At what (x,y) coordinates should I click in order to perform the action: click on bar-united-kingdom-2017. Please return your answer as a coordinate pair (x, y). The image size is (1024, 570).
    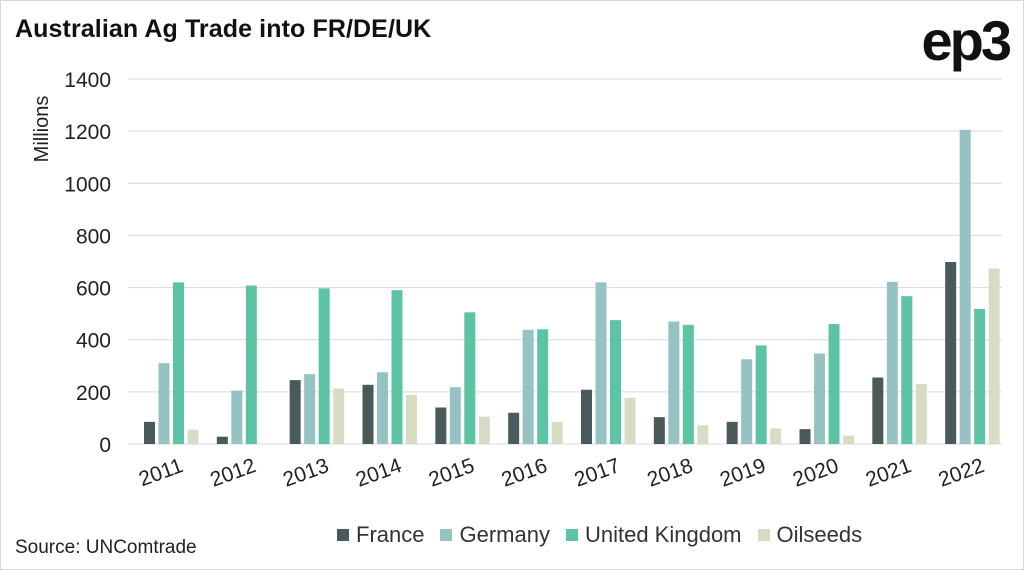
    Looking at the image, I should click on (615, 382).